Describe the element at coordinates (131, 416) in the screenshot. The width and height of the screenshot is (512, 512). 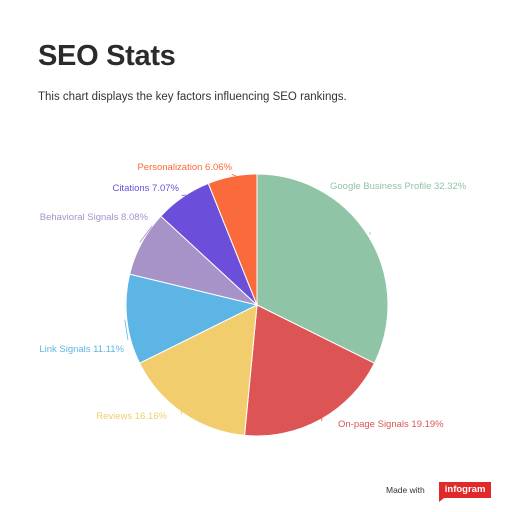
I see `slice-label-reviews: Reviews 16.16%` at that location.